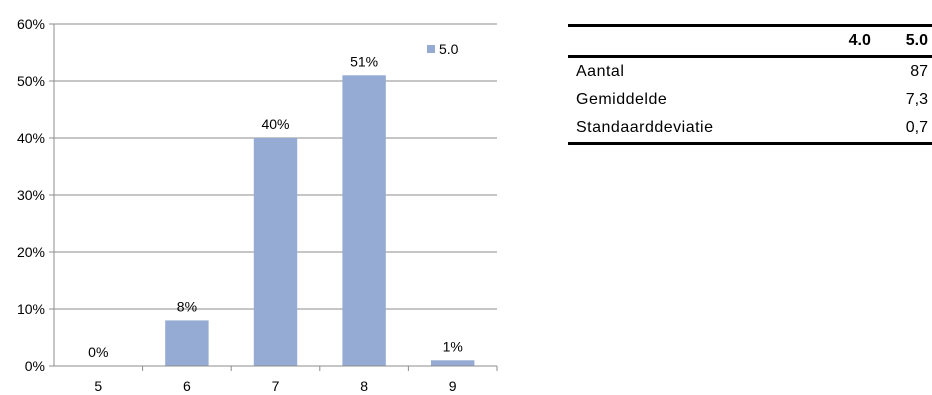 The image size is (932, 395). Describe the element at coordinates (622, 99) in the screenshot. I see `stats-row-label: Gemiddelde` at that location.